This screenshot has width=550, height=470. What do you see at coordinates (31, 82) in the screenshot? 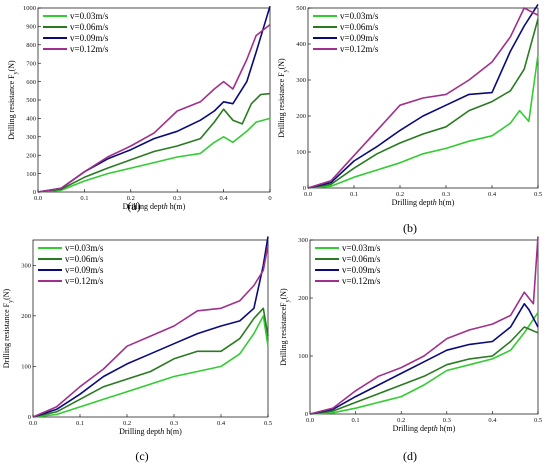
I see `y-tick-label: 600` at bounding box center [31, 82].